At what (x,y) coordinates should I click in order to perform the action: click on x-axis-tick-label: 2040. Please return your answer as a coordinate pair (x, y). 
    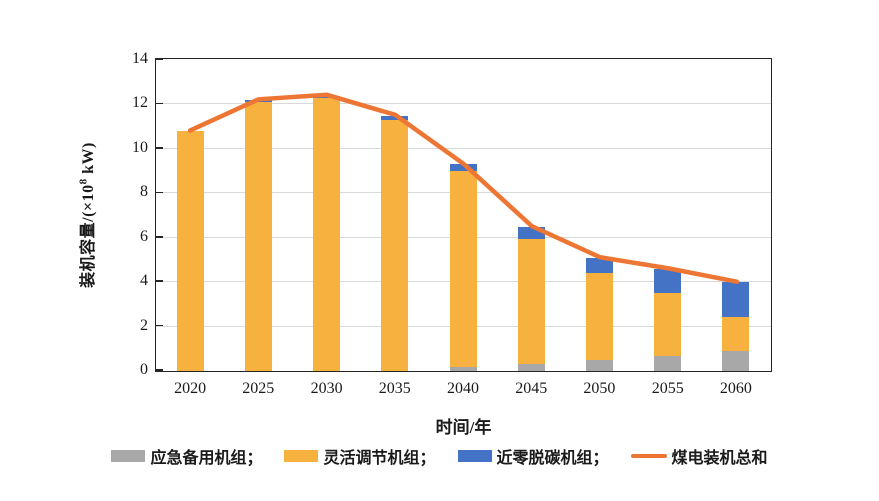
    Looking at the image, I should click on (463, 388).